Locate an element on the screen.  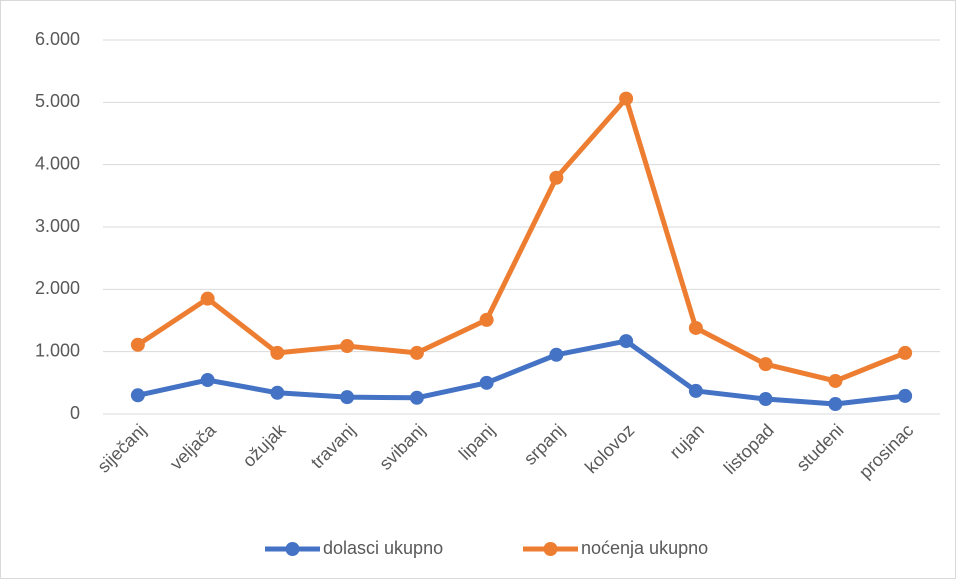
series-line is located at coordinates (521, 372).